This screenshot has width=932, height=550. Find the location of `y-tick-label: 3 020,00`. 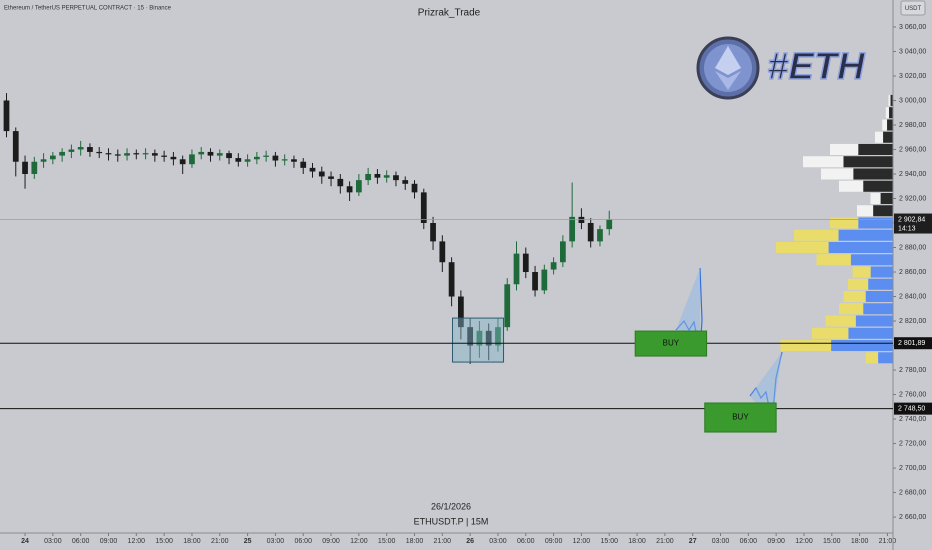

y-tick-label: 3 020,00 is located at coordinates (912, 76).